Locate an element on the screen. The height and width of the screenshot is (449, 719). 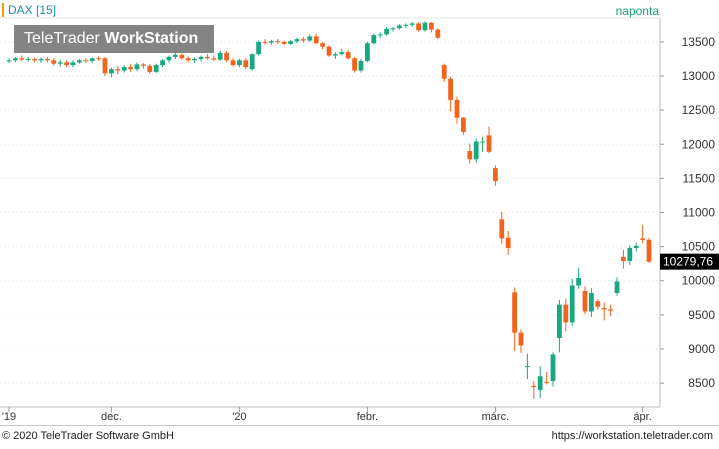
last-price-marker: 10279,76 is located at coordinates (689, 261).